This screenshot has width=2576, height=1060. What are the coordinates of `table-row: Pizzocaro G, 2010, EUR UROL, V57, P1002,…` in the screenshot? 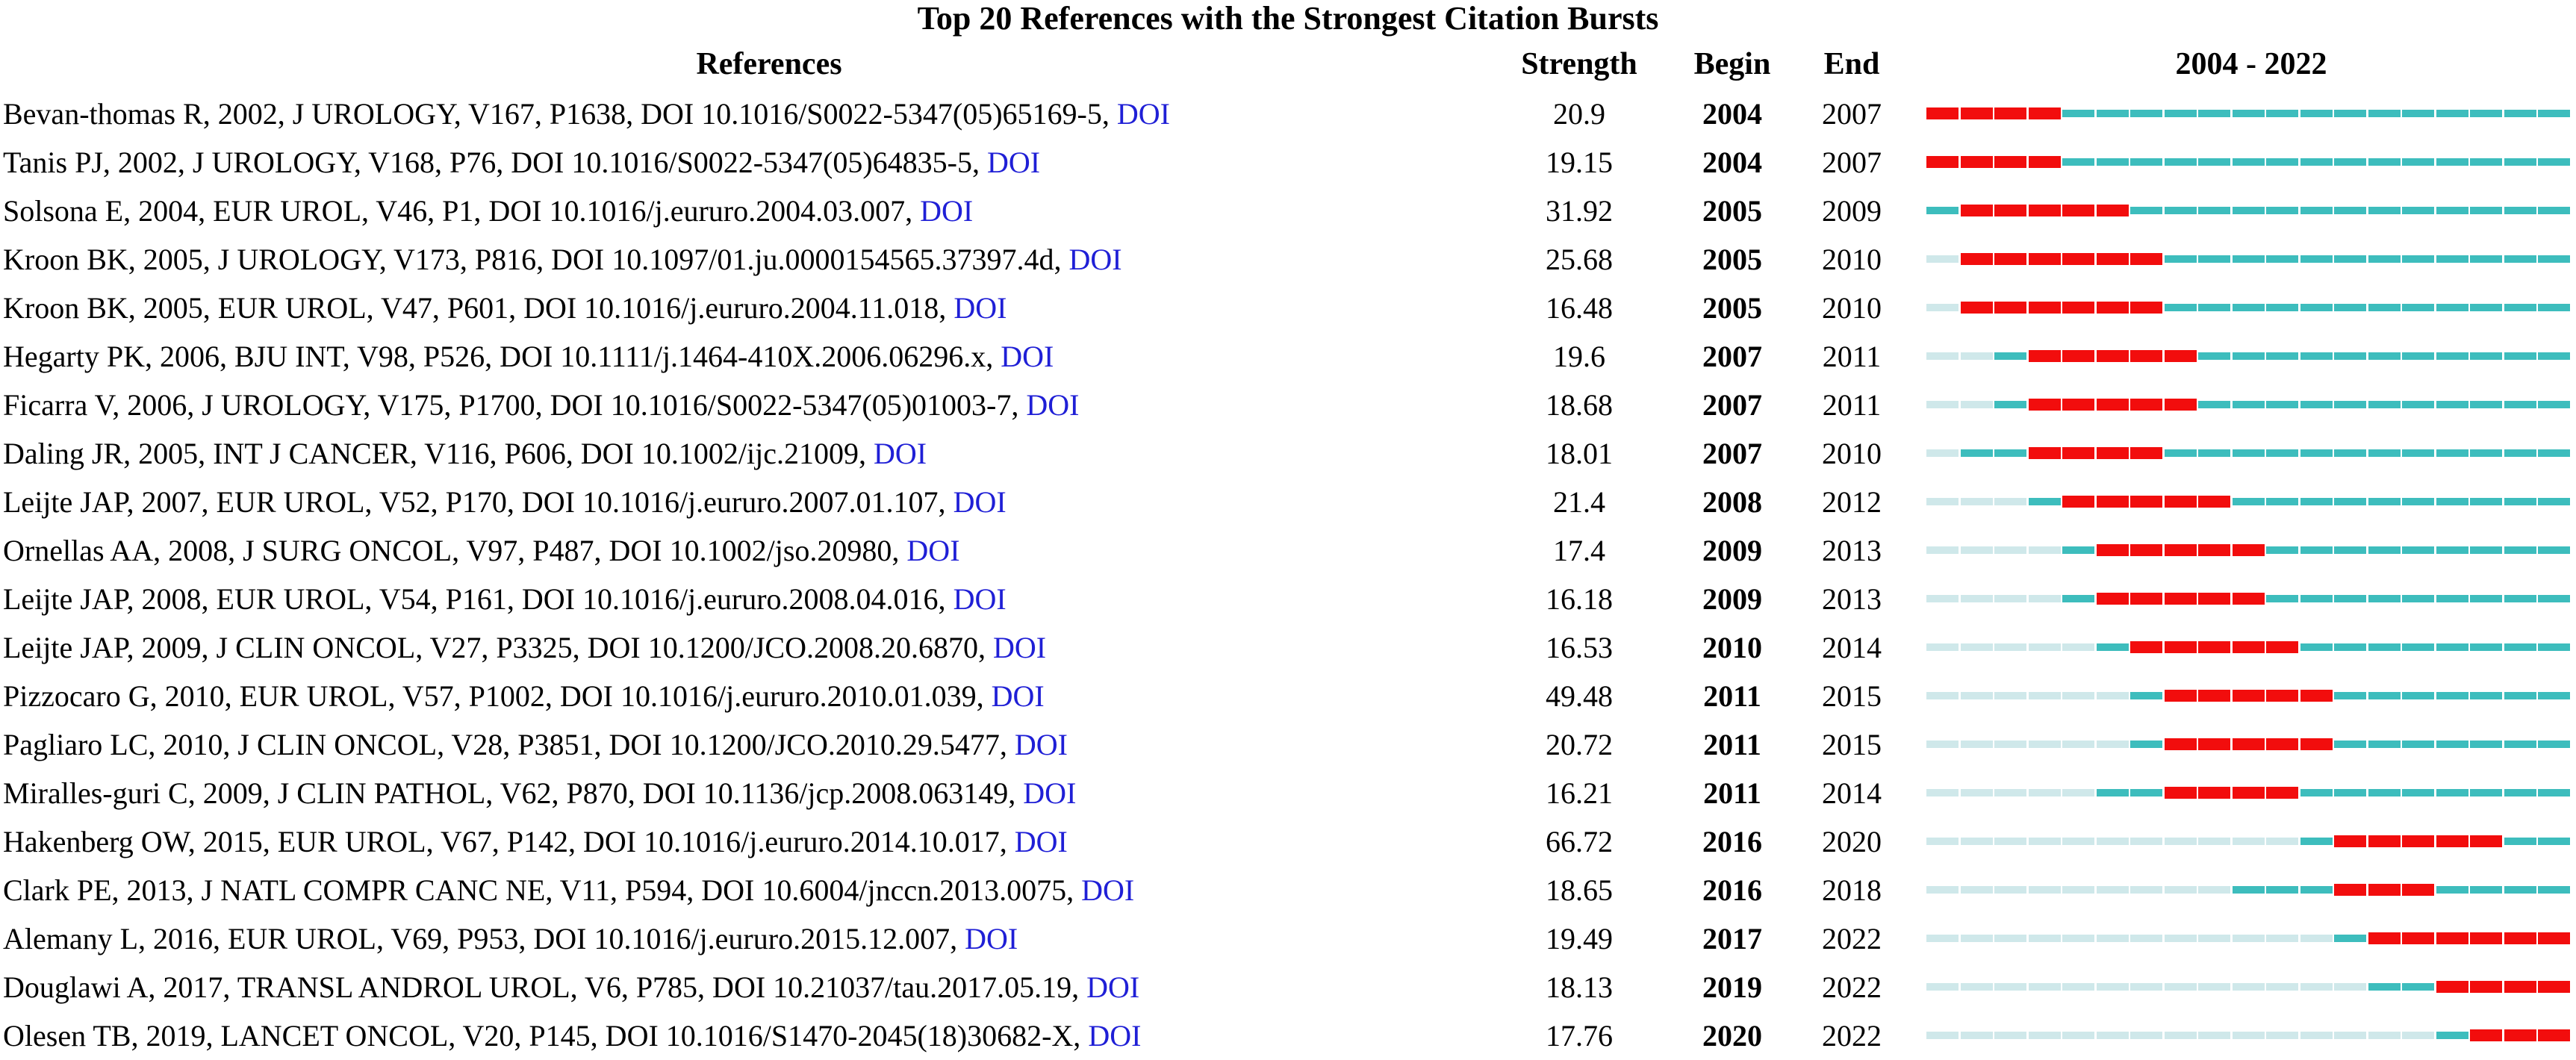 It's located at (1288, 696).